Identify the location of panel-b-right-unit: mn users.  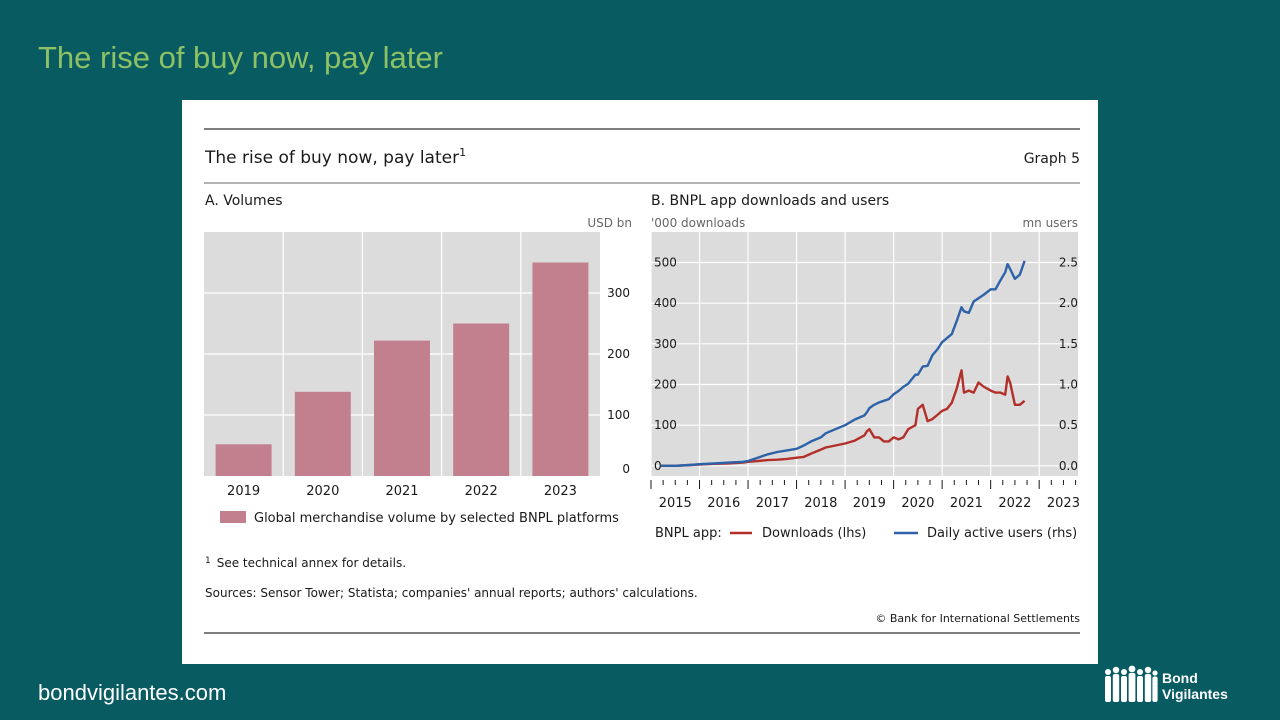
(1050, 223).